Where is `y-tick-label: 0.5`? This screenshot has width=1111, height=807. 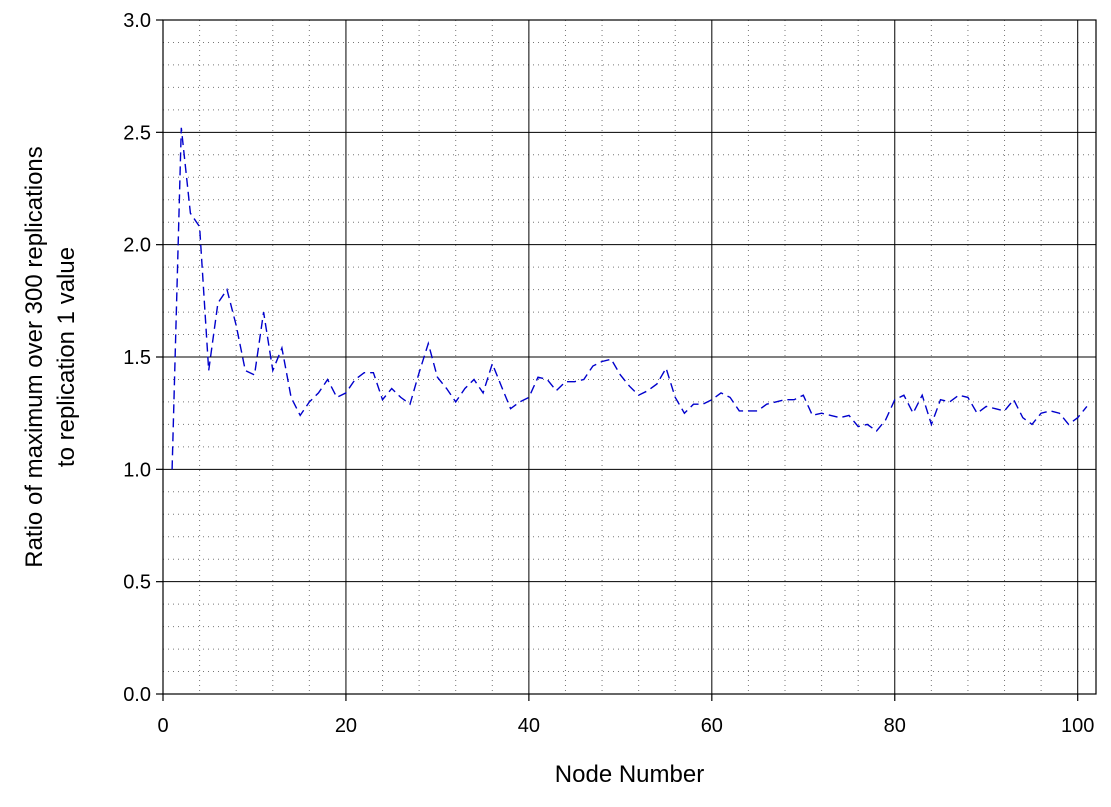
y-tick-label: 0.5 is located at coordinates (137, 583).